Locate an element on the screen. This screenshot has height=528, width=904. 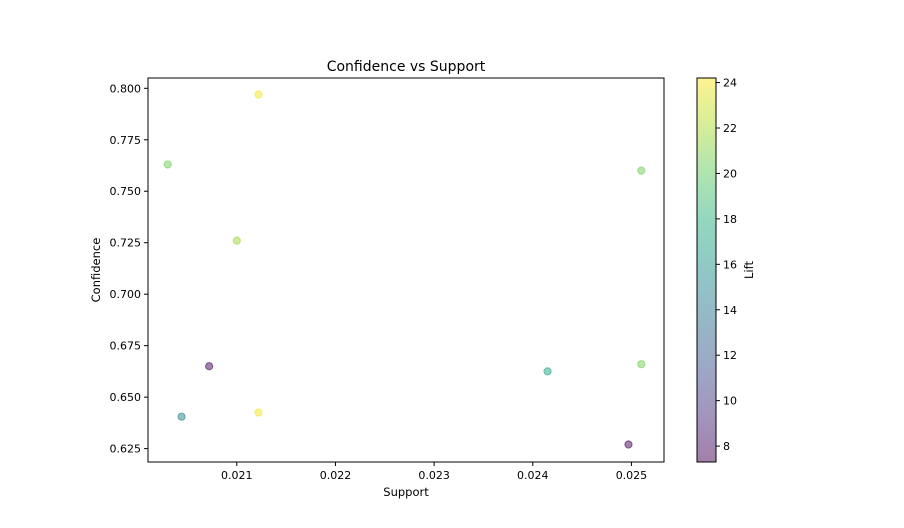
x-axis-ticks: 0.021 0.022 0.023 0.024 0.025 is located at coordinates (434, 472).